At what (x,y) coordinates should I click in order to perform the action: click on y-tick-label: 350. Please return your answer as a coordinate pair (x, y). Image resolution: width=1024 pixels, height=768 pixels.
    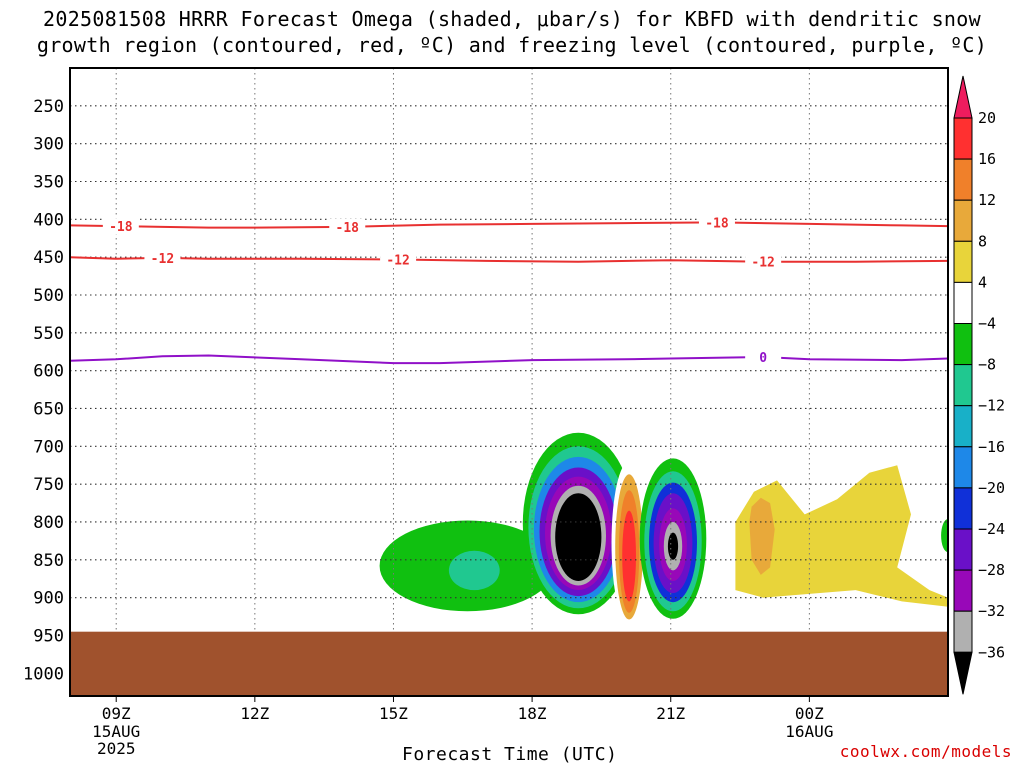
    Looking at the image, I should click on (48, 182).